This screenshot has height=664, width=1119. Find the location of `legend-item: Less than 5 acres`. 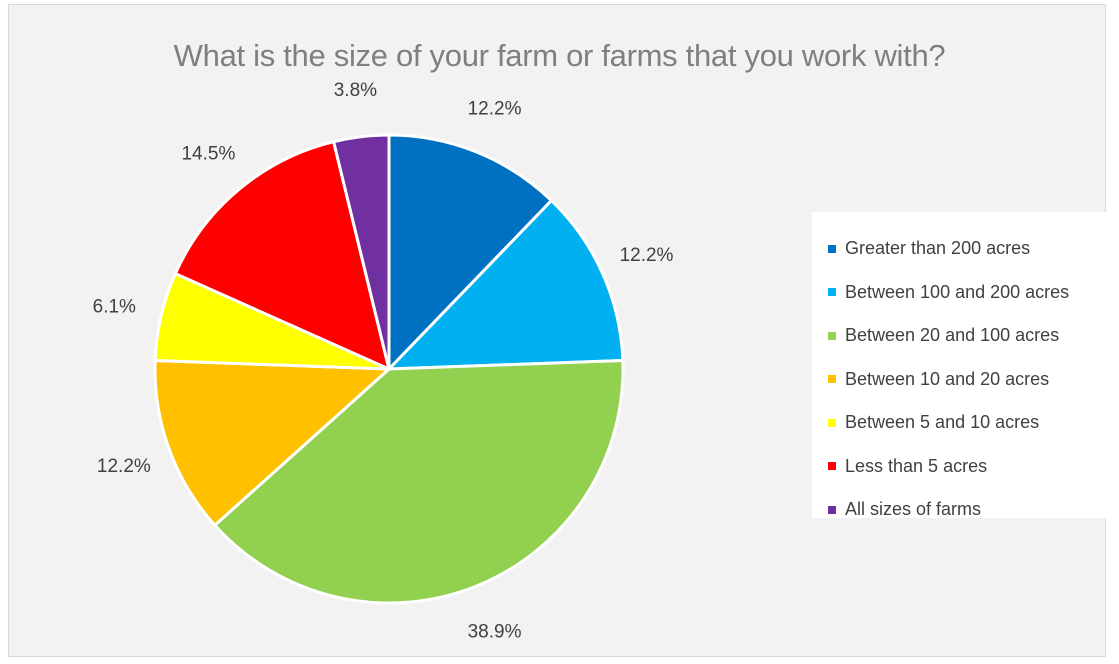

legend-item: Less than 5 acres is located at coordinates (965, 467).